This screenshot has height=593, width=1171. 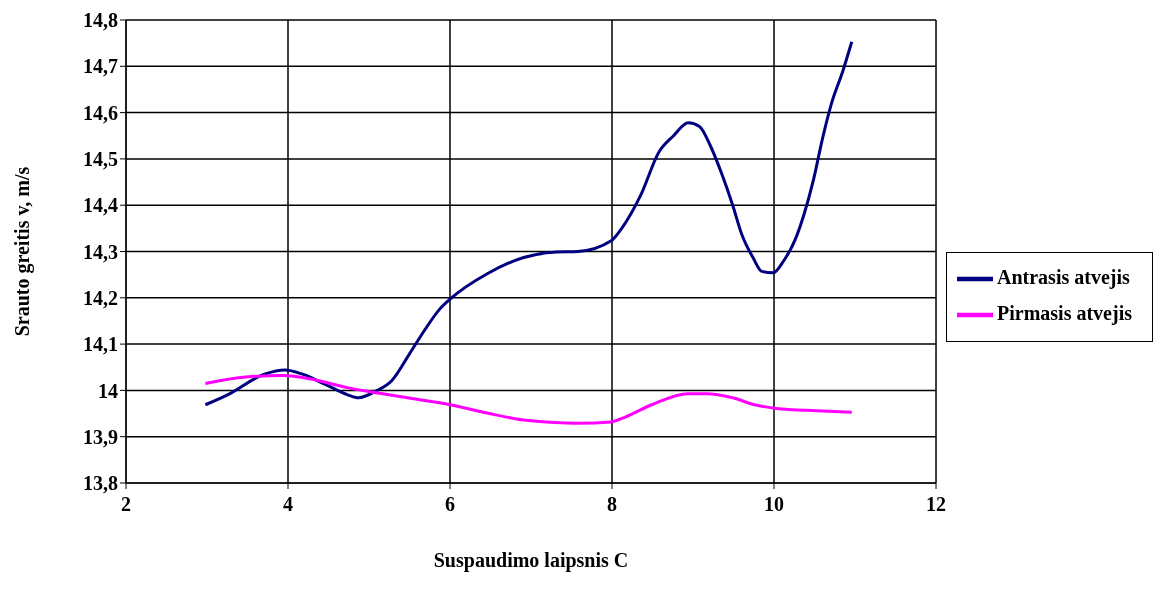 I want to click on line-series, so click(x=528, y=399).